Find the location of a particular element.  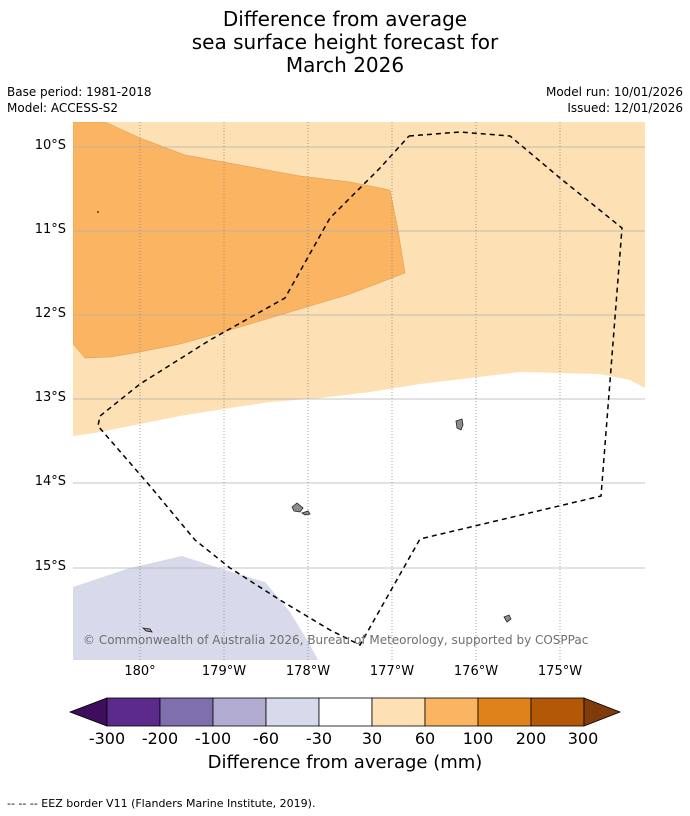

lat-label-13s: 13°S is located at coordinates (50, 397).